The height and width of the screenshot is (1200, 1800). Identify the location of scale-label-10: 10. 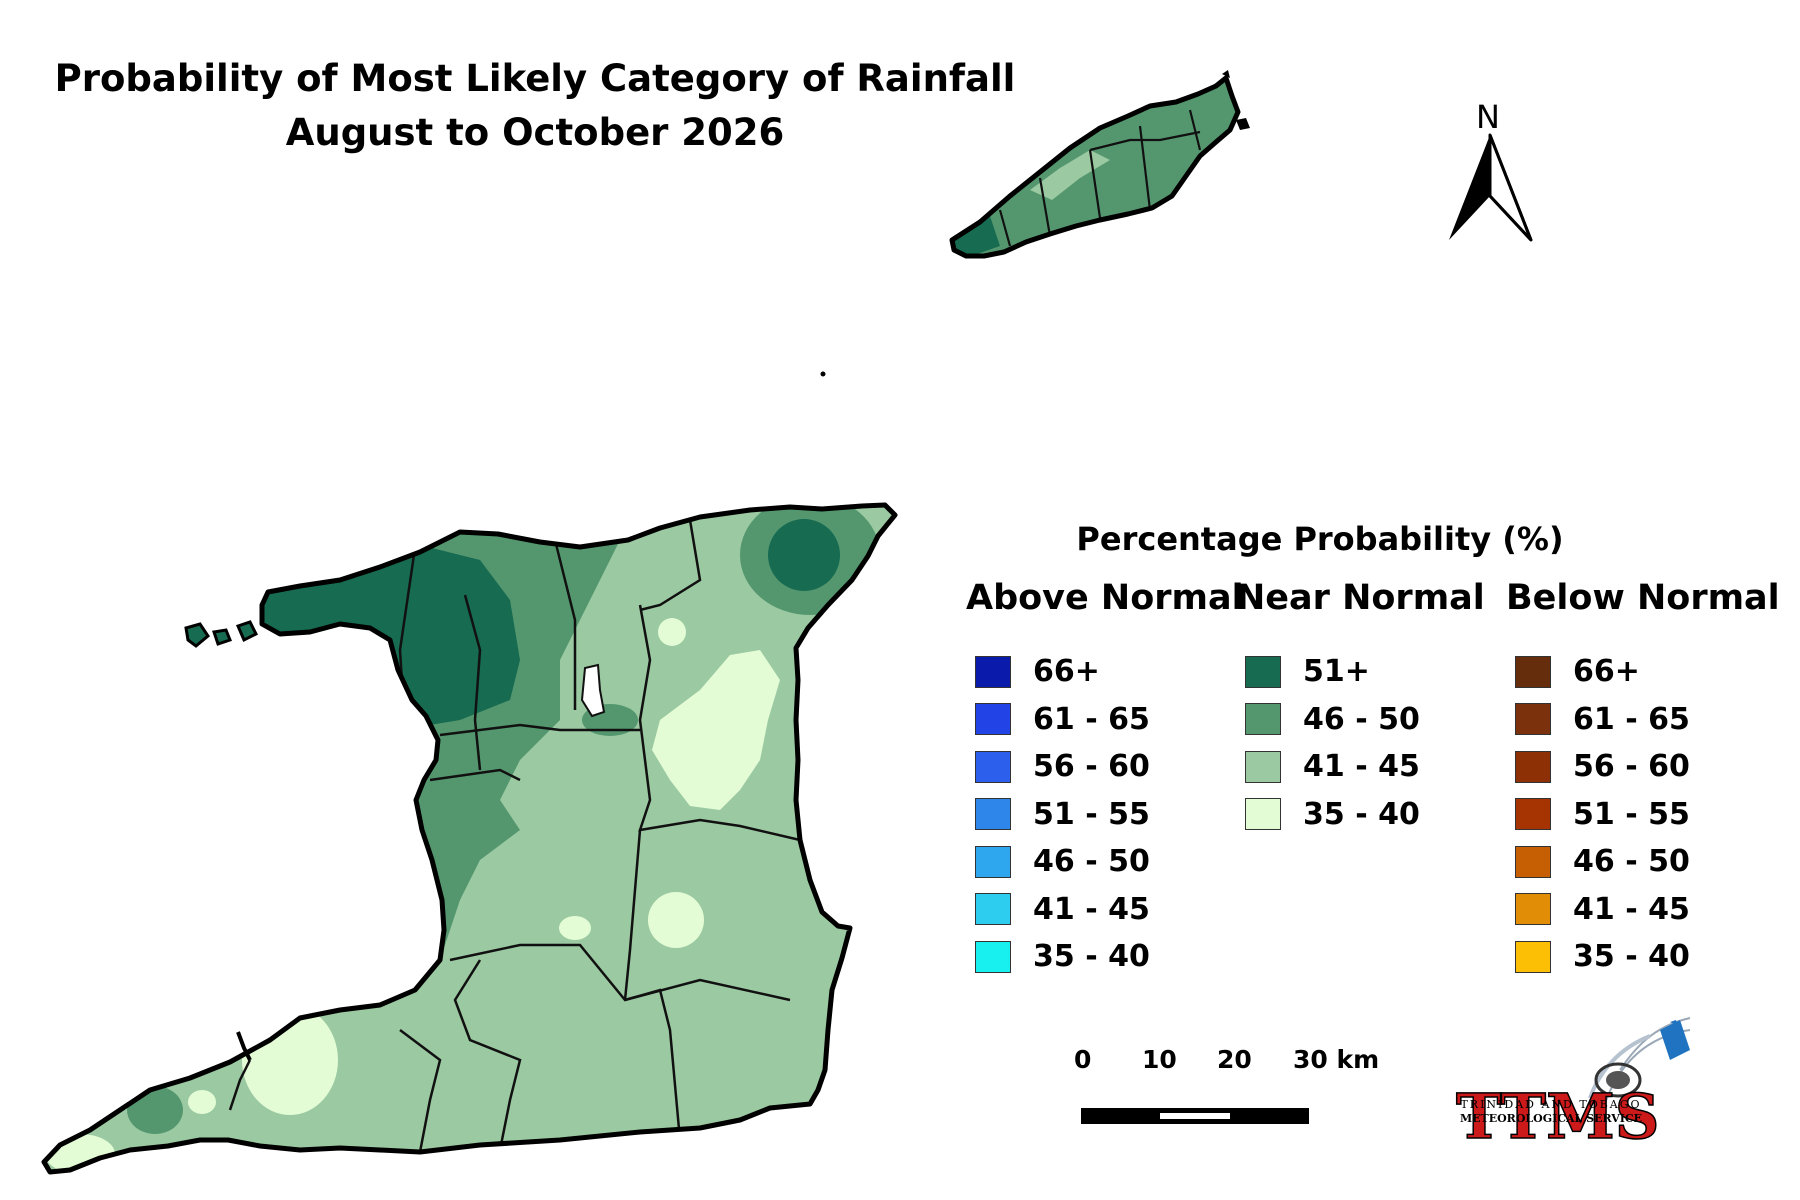
(1159, 1059).